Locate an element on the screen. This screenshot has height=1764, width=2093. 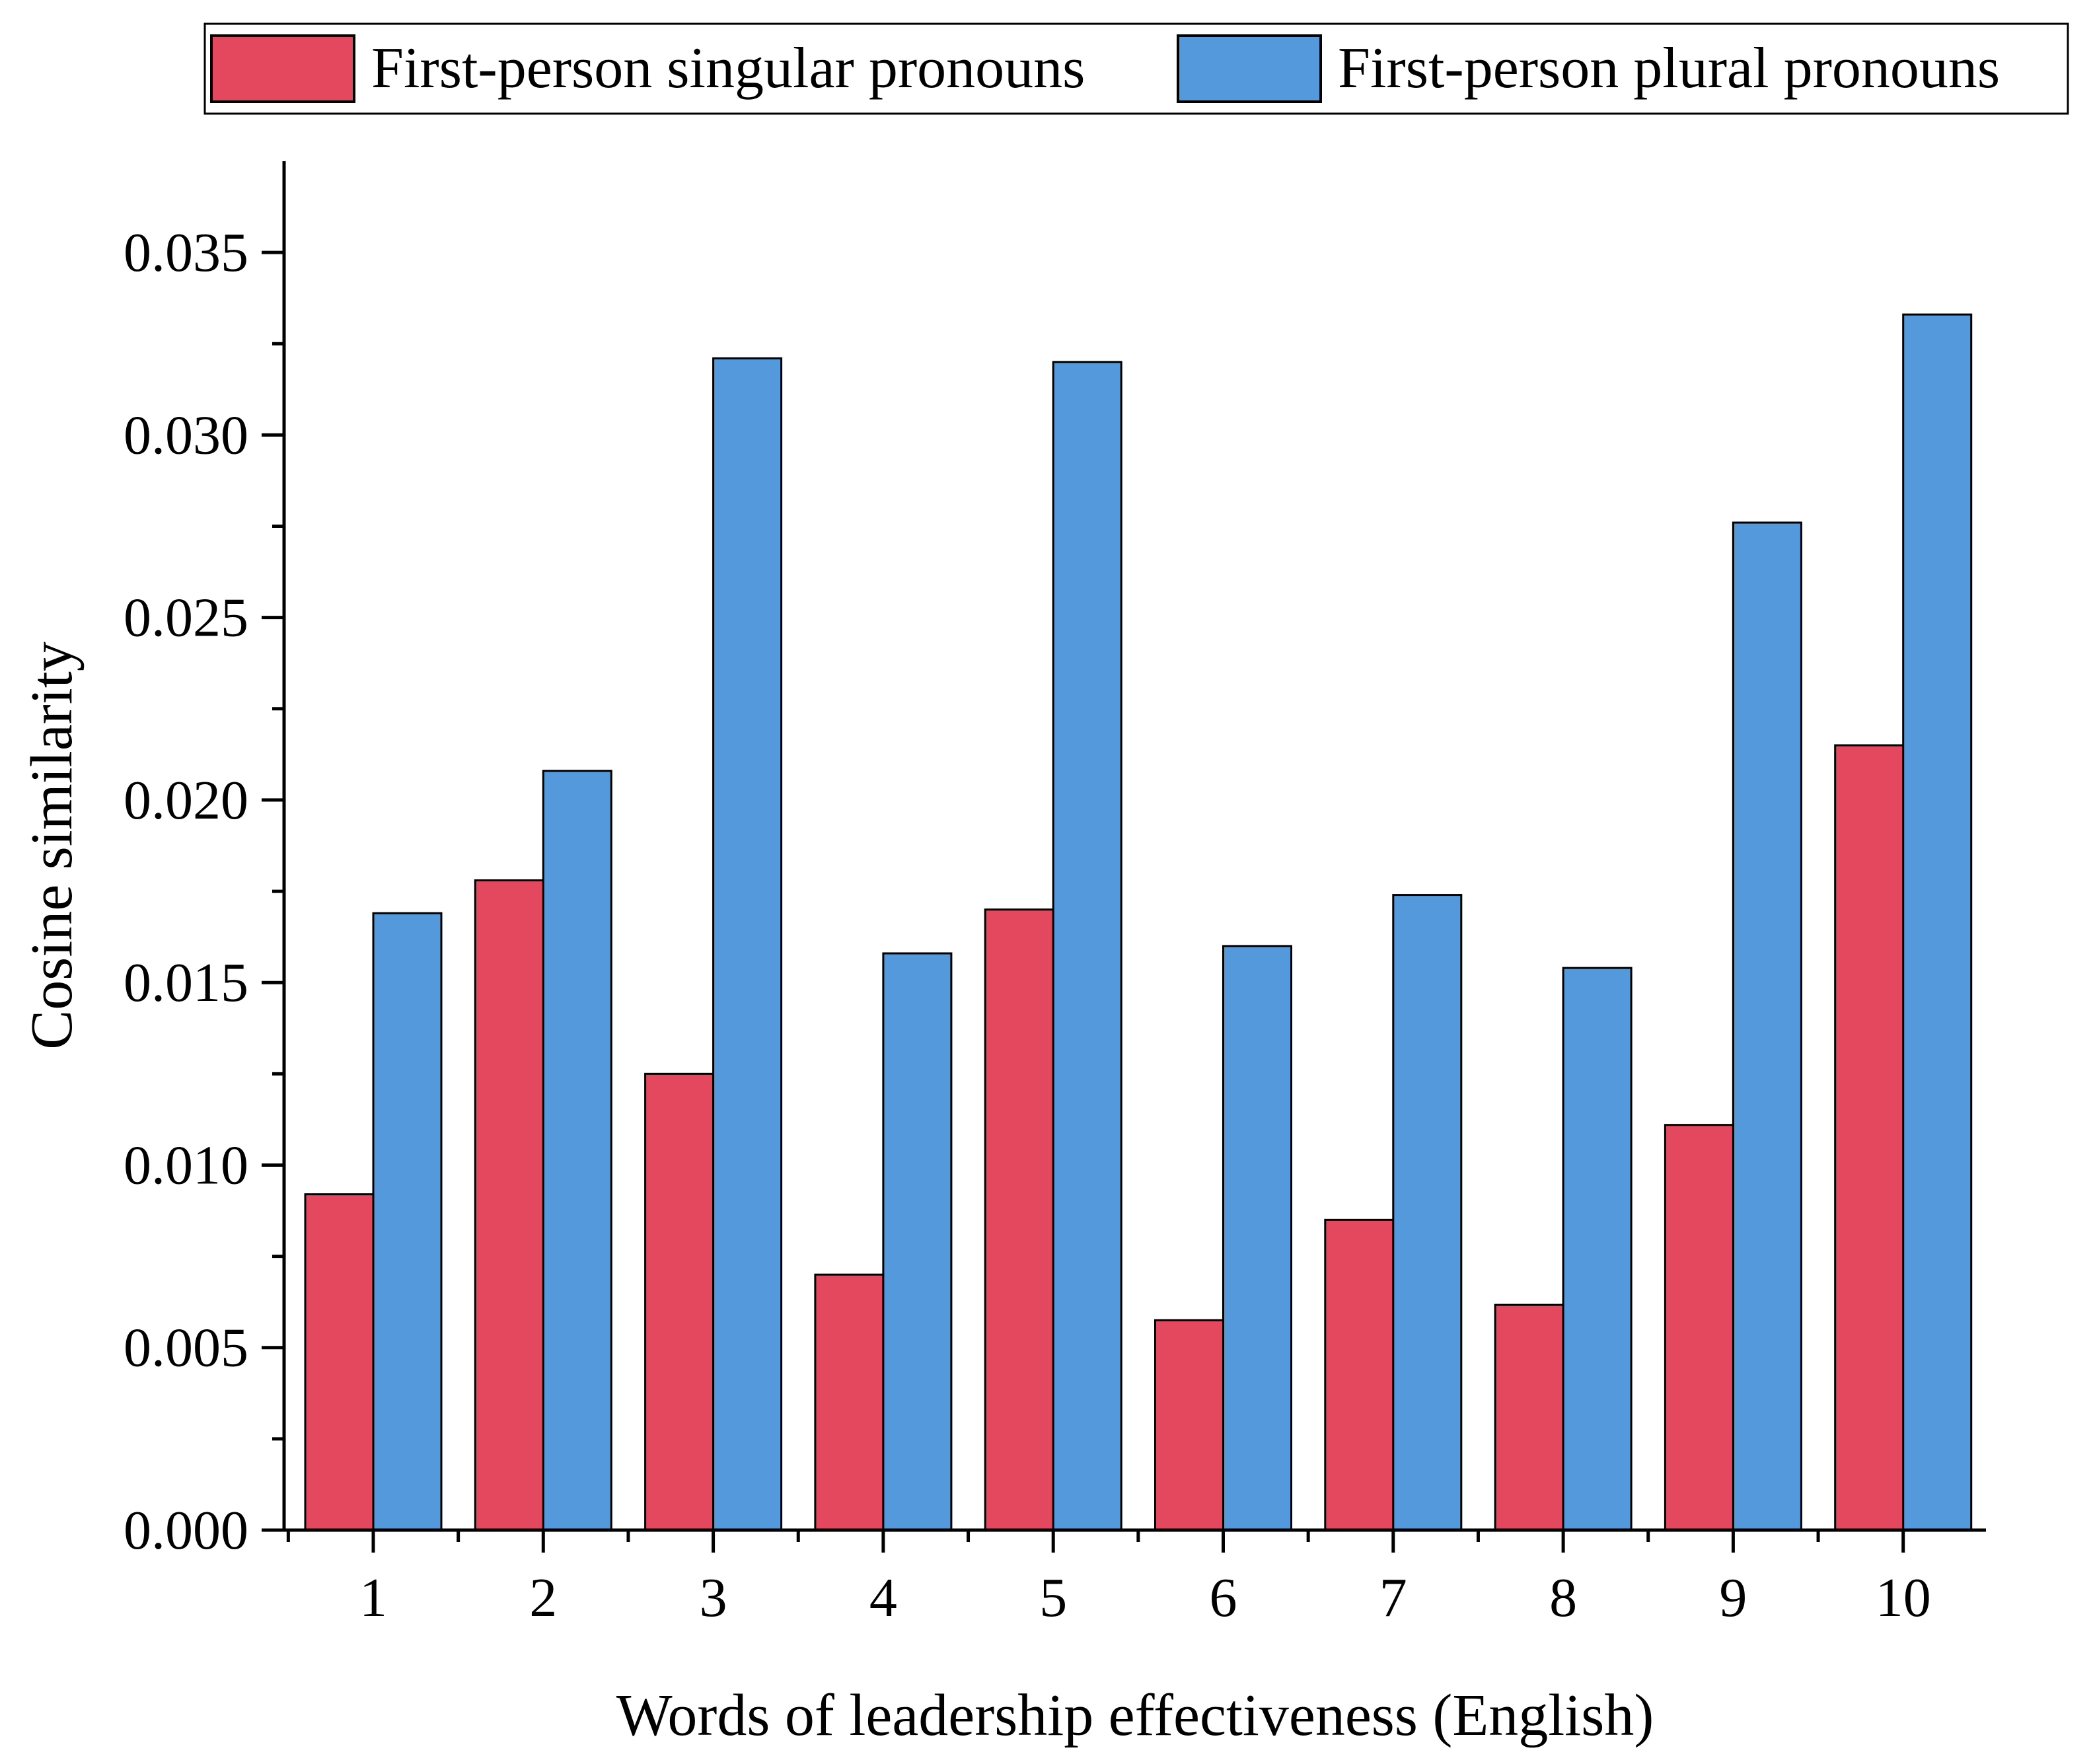
y-tick-label: 0.010 is located at coordinates (186, 1165).